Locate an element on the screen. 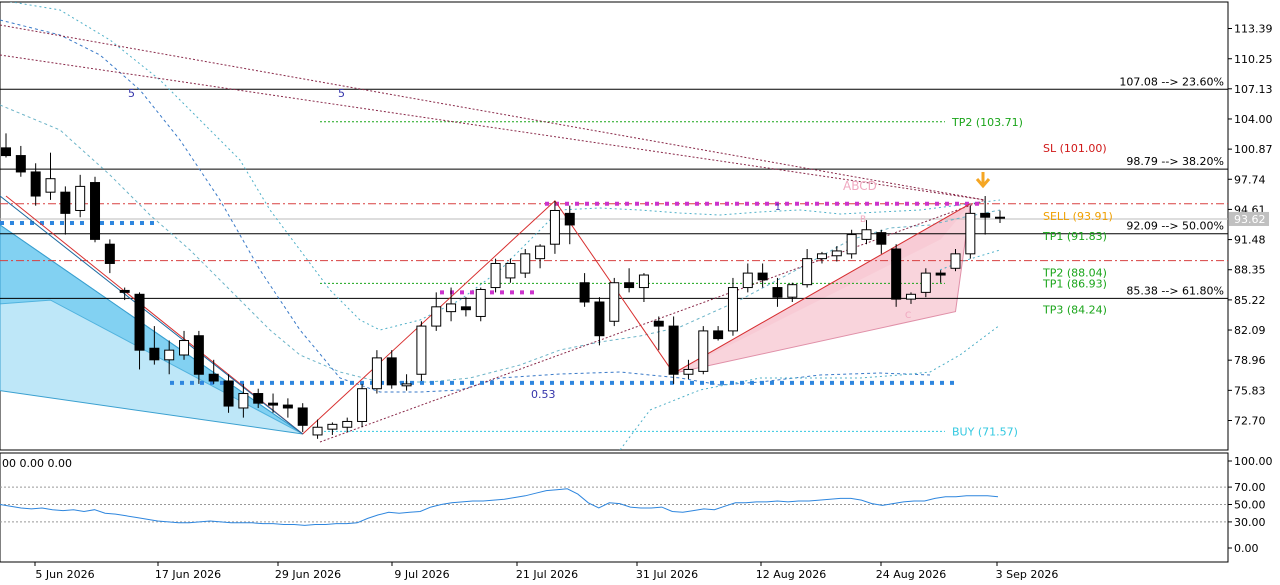 The height and width of the screenshot is (585, 1280). price-tick-label: 97.74 is located at coordinates (1250, 179).